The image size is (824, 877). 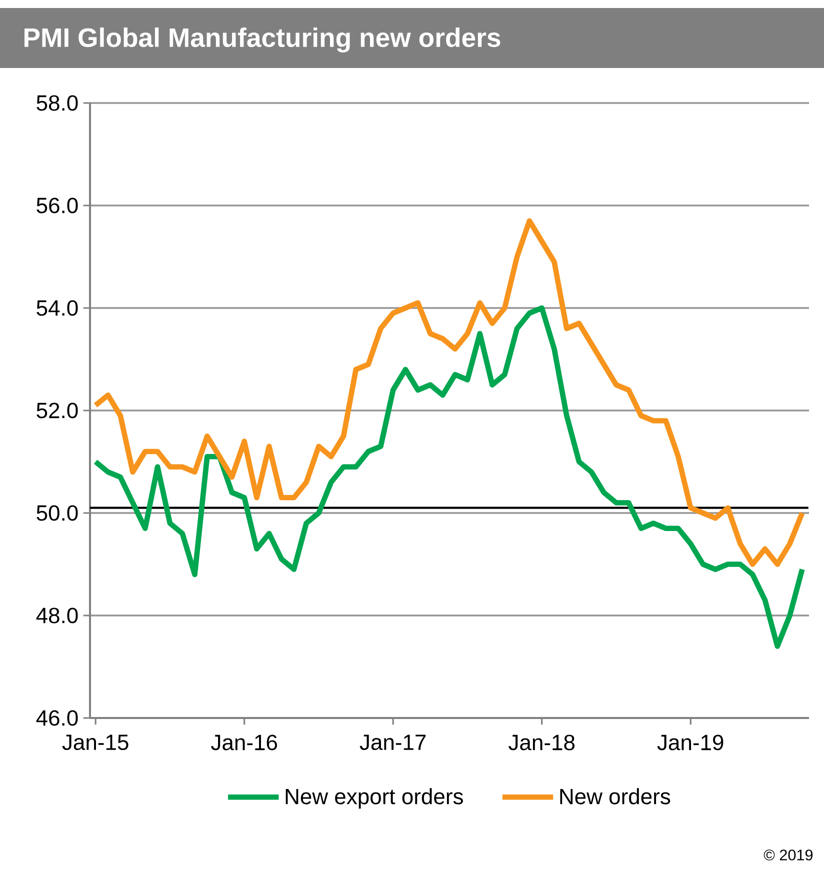 What do you see at coordinates (57, 206) in the screenshot?
I see `y-tick-label: 56.0` at bounding box center [57, 206].